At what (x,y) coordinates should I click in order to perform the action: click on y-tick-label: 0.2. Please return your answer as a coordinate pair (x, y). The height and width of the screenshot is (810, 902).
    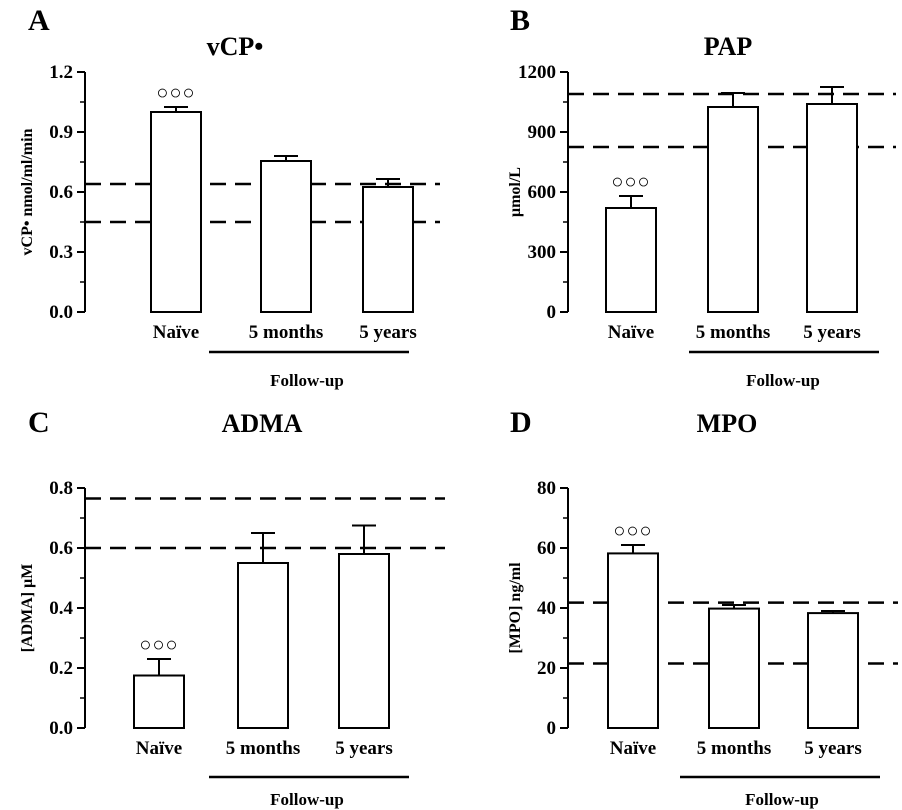
    Looking at the image, I should click on (61, 668).